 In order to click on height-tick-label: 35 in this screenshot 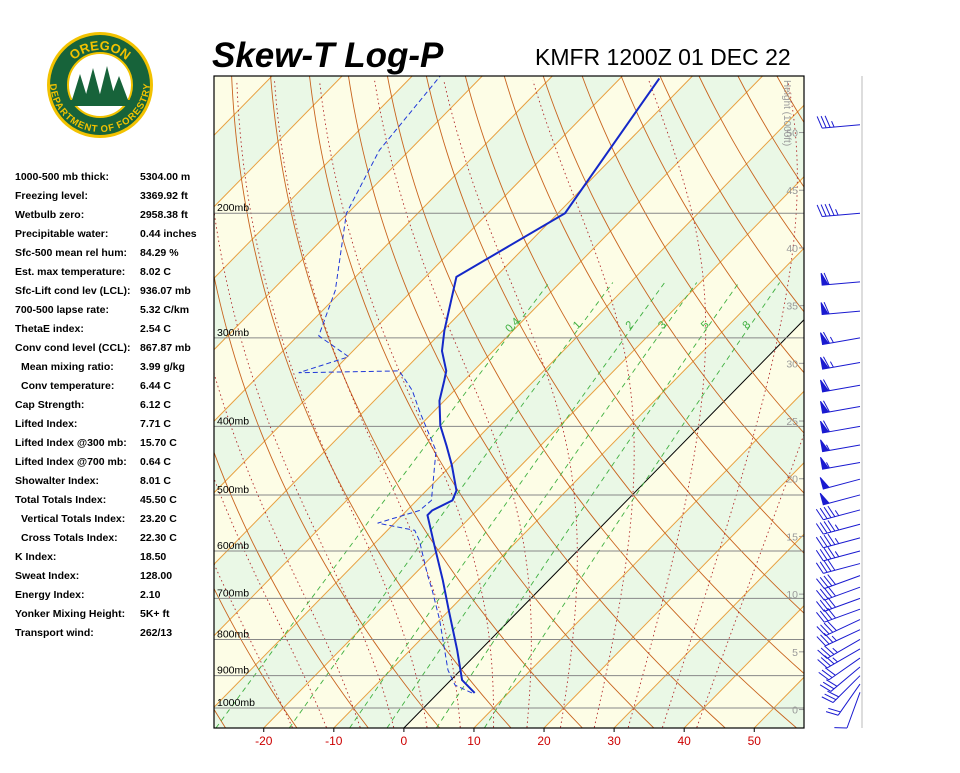, I will do `click(792, 307)`.